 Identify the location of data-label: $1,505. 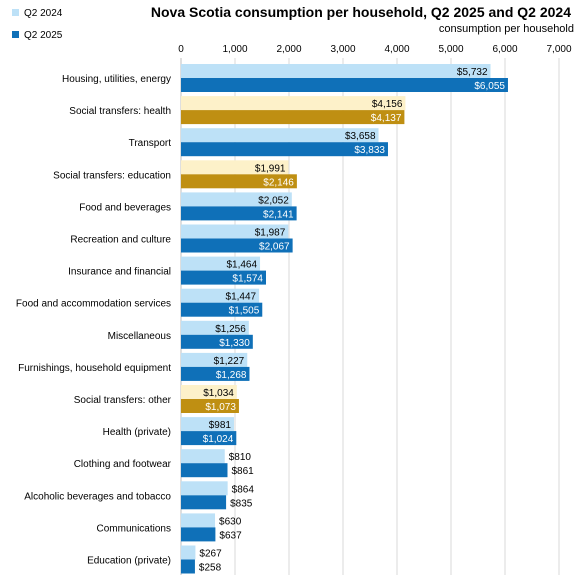
(244, 311).